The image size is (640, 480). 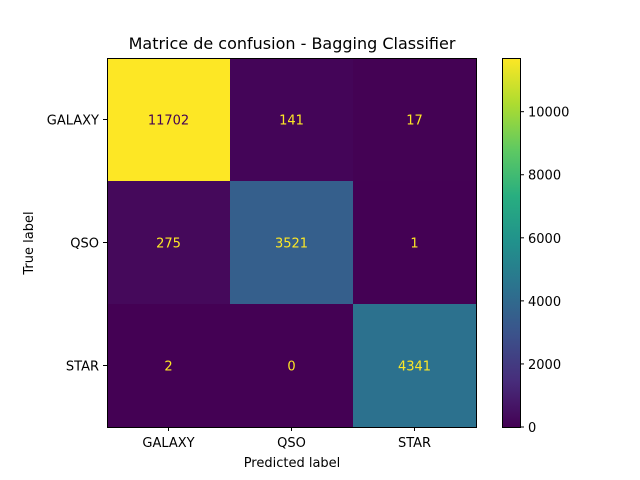 I want to click on cell-value-label: 141, so click(x=291, y=121).